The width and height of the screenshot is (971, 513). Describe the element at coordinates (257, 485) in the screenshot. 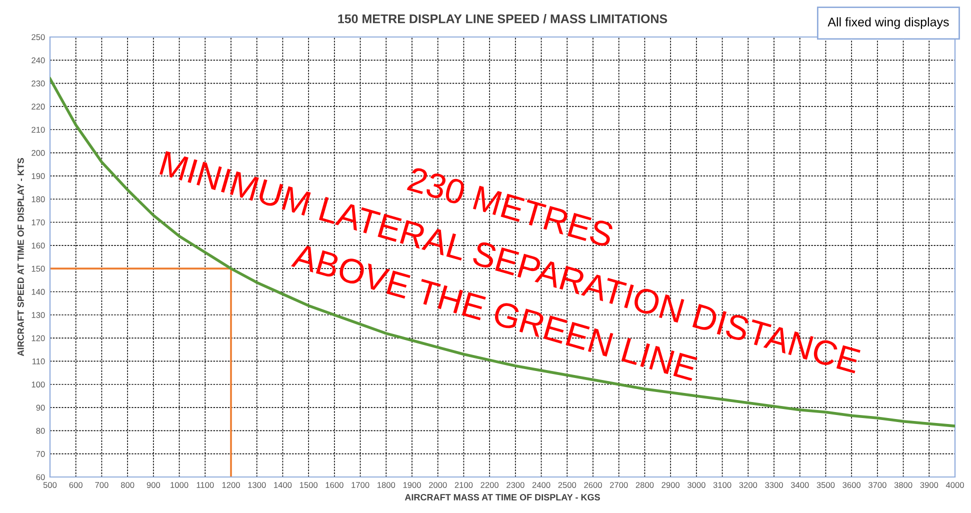

I see `x-tick-label: 1300` at that location.